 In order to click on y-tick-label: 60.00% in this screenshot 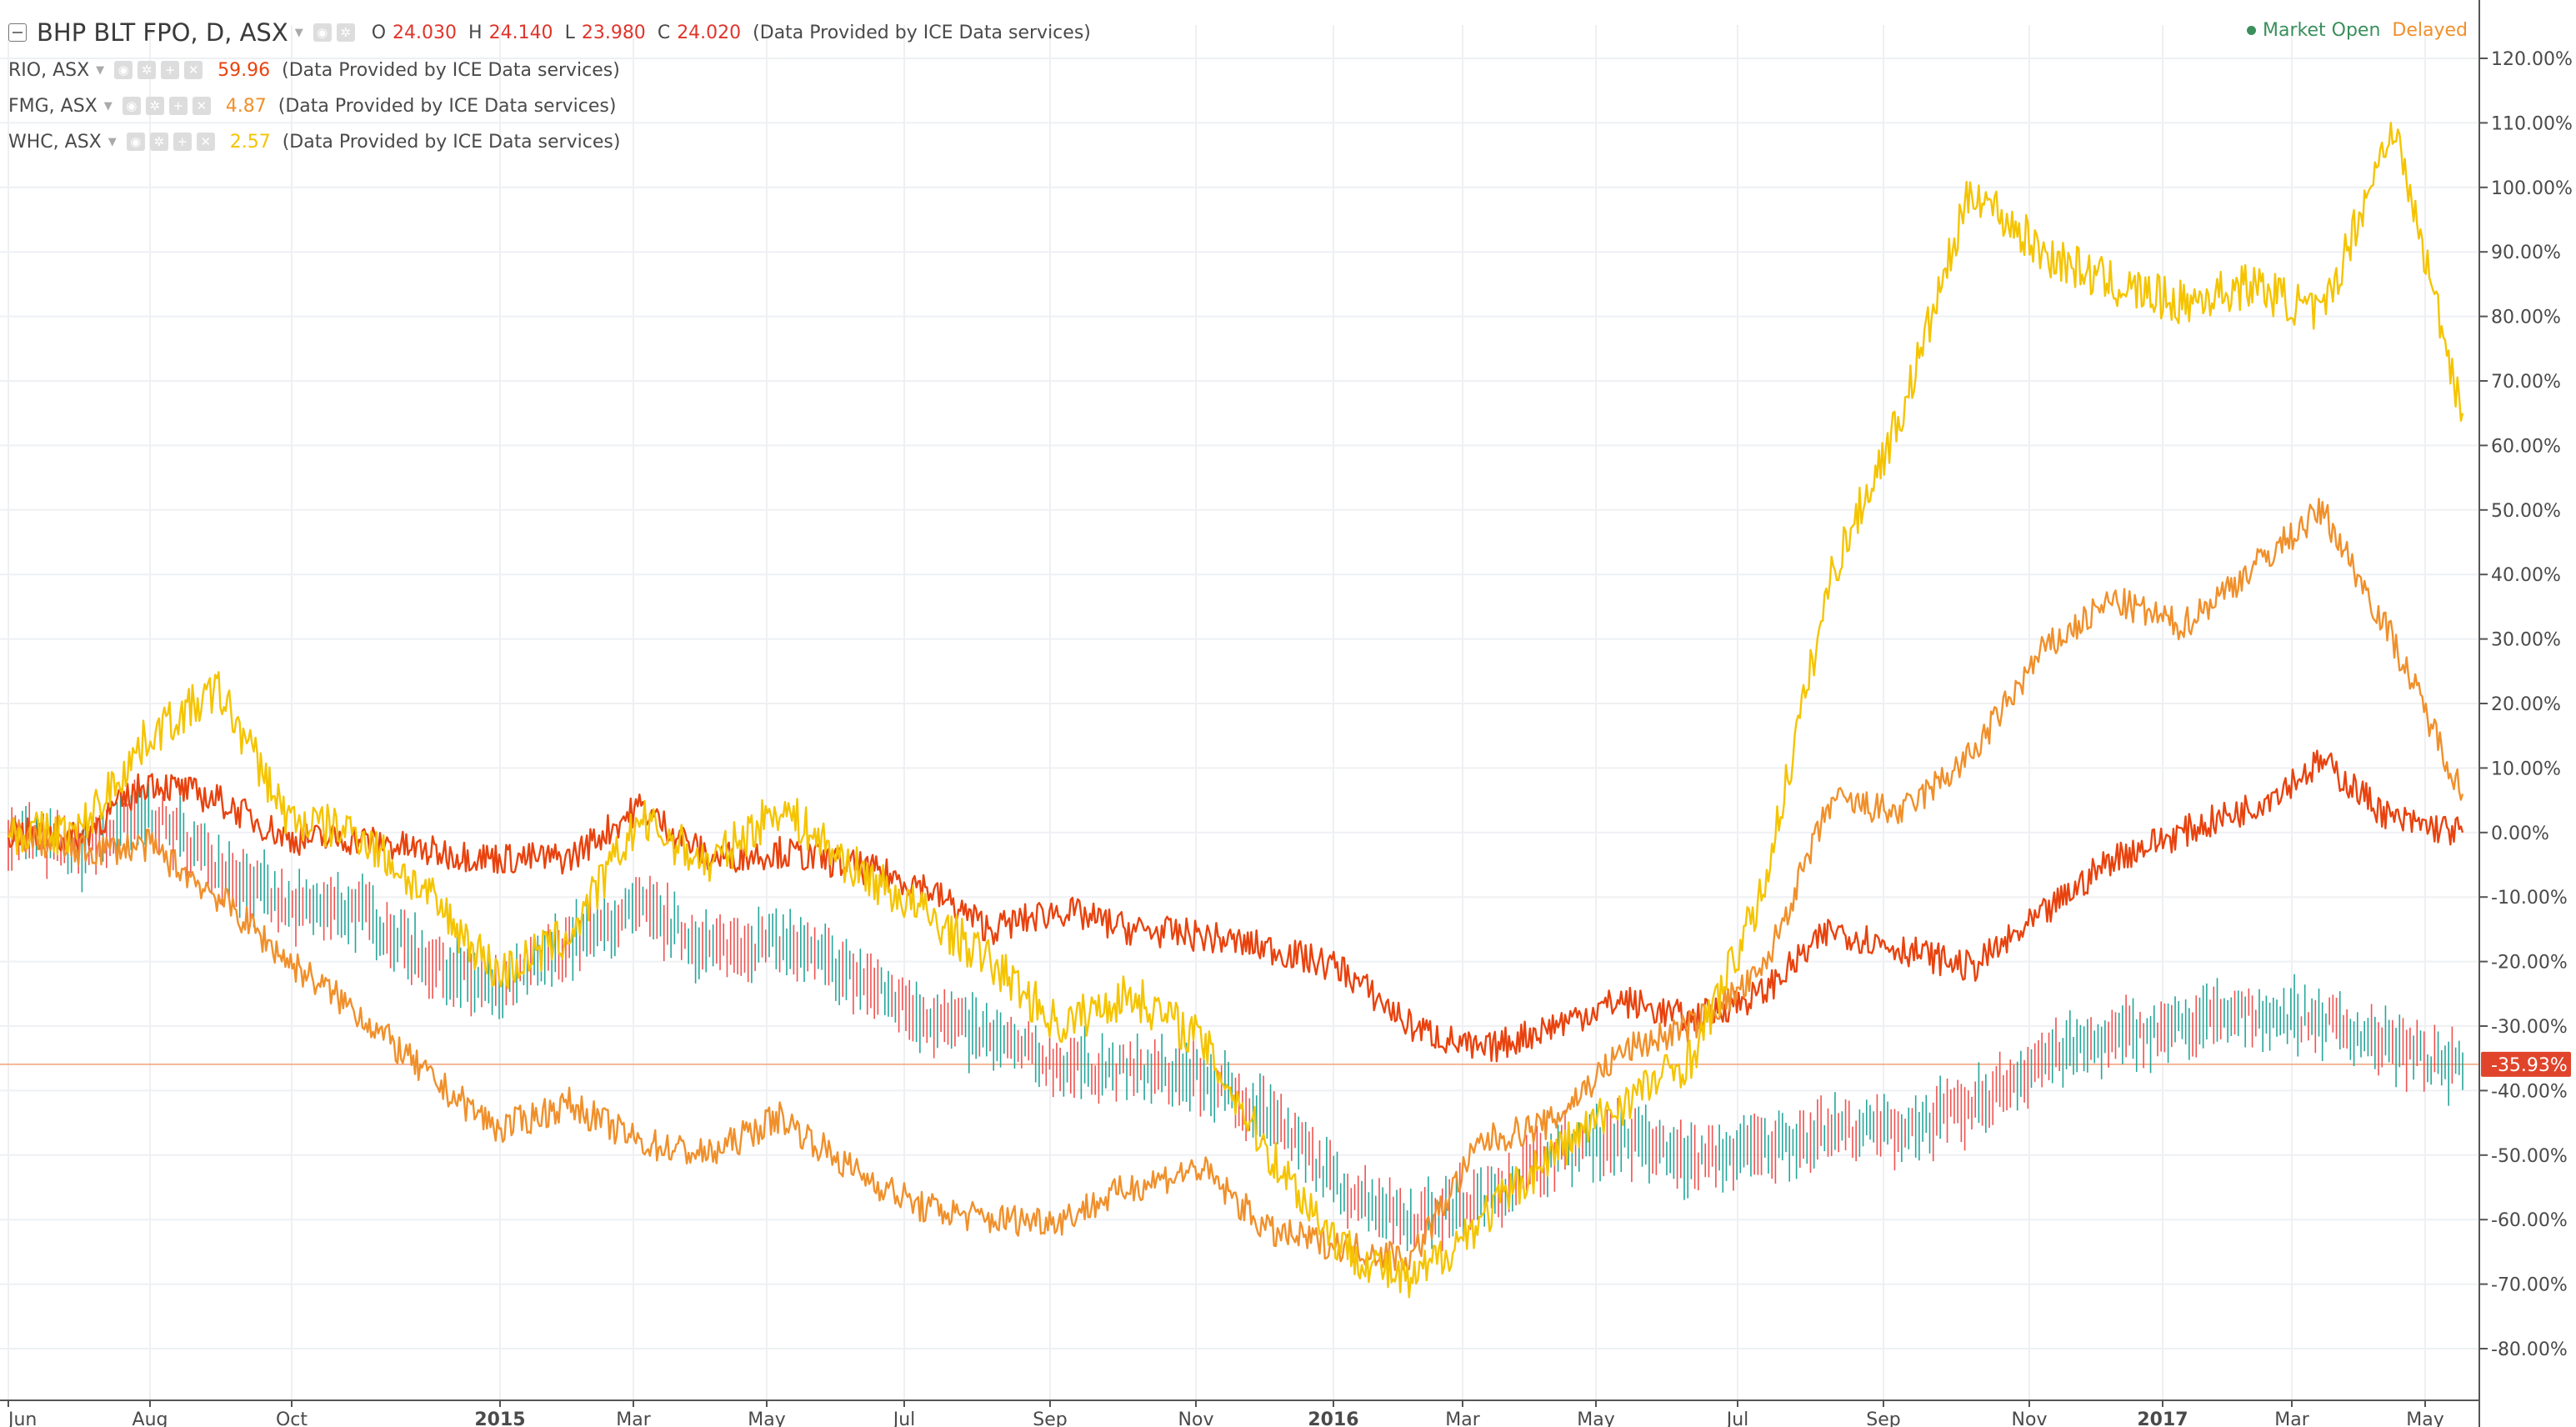, I will do `click(2526, 446)`.